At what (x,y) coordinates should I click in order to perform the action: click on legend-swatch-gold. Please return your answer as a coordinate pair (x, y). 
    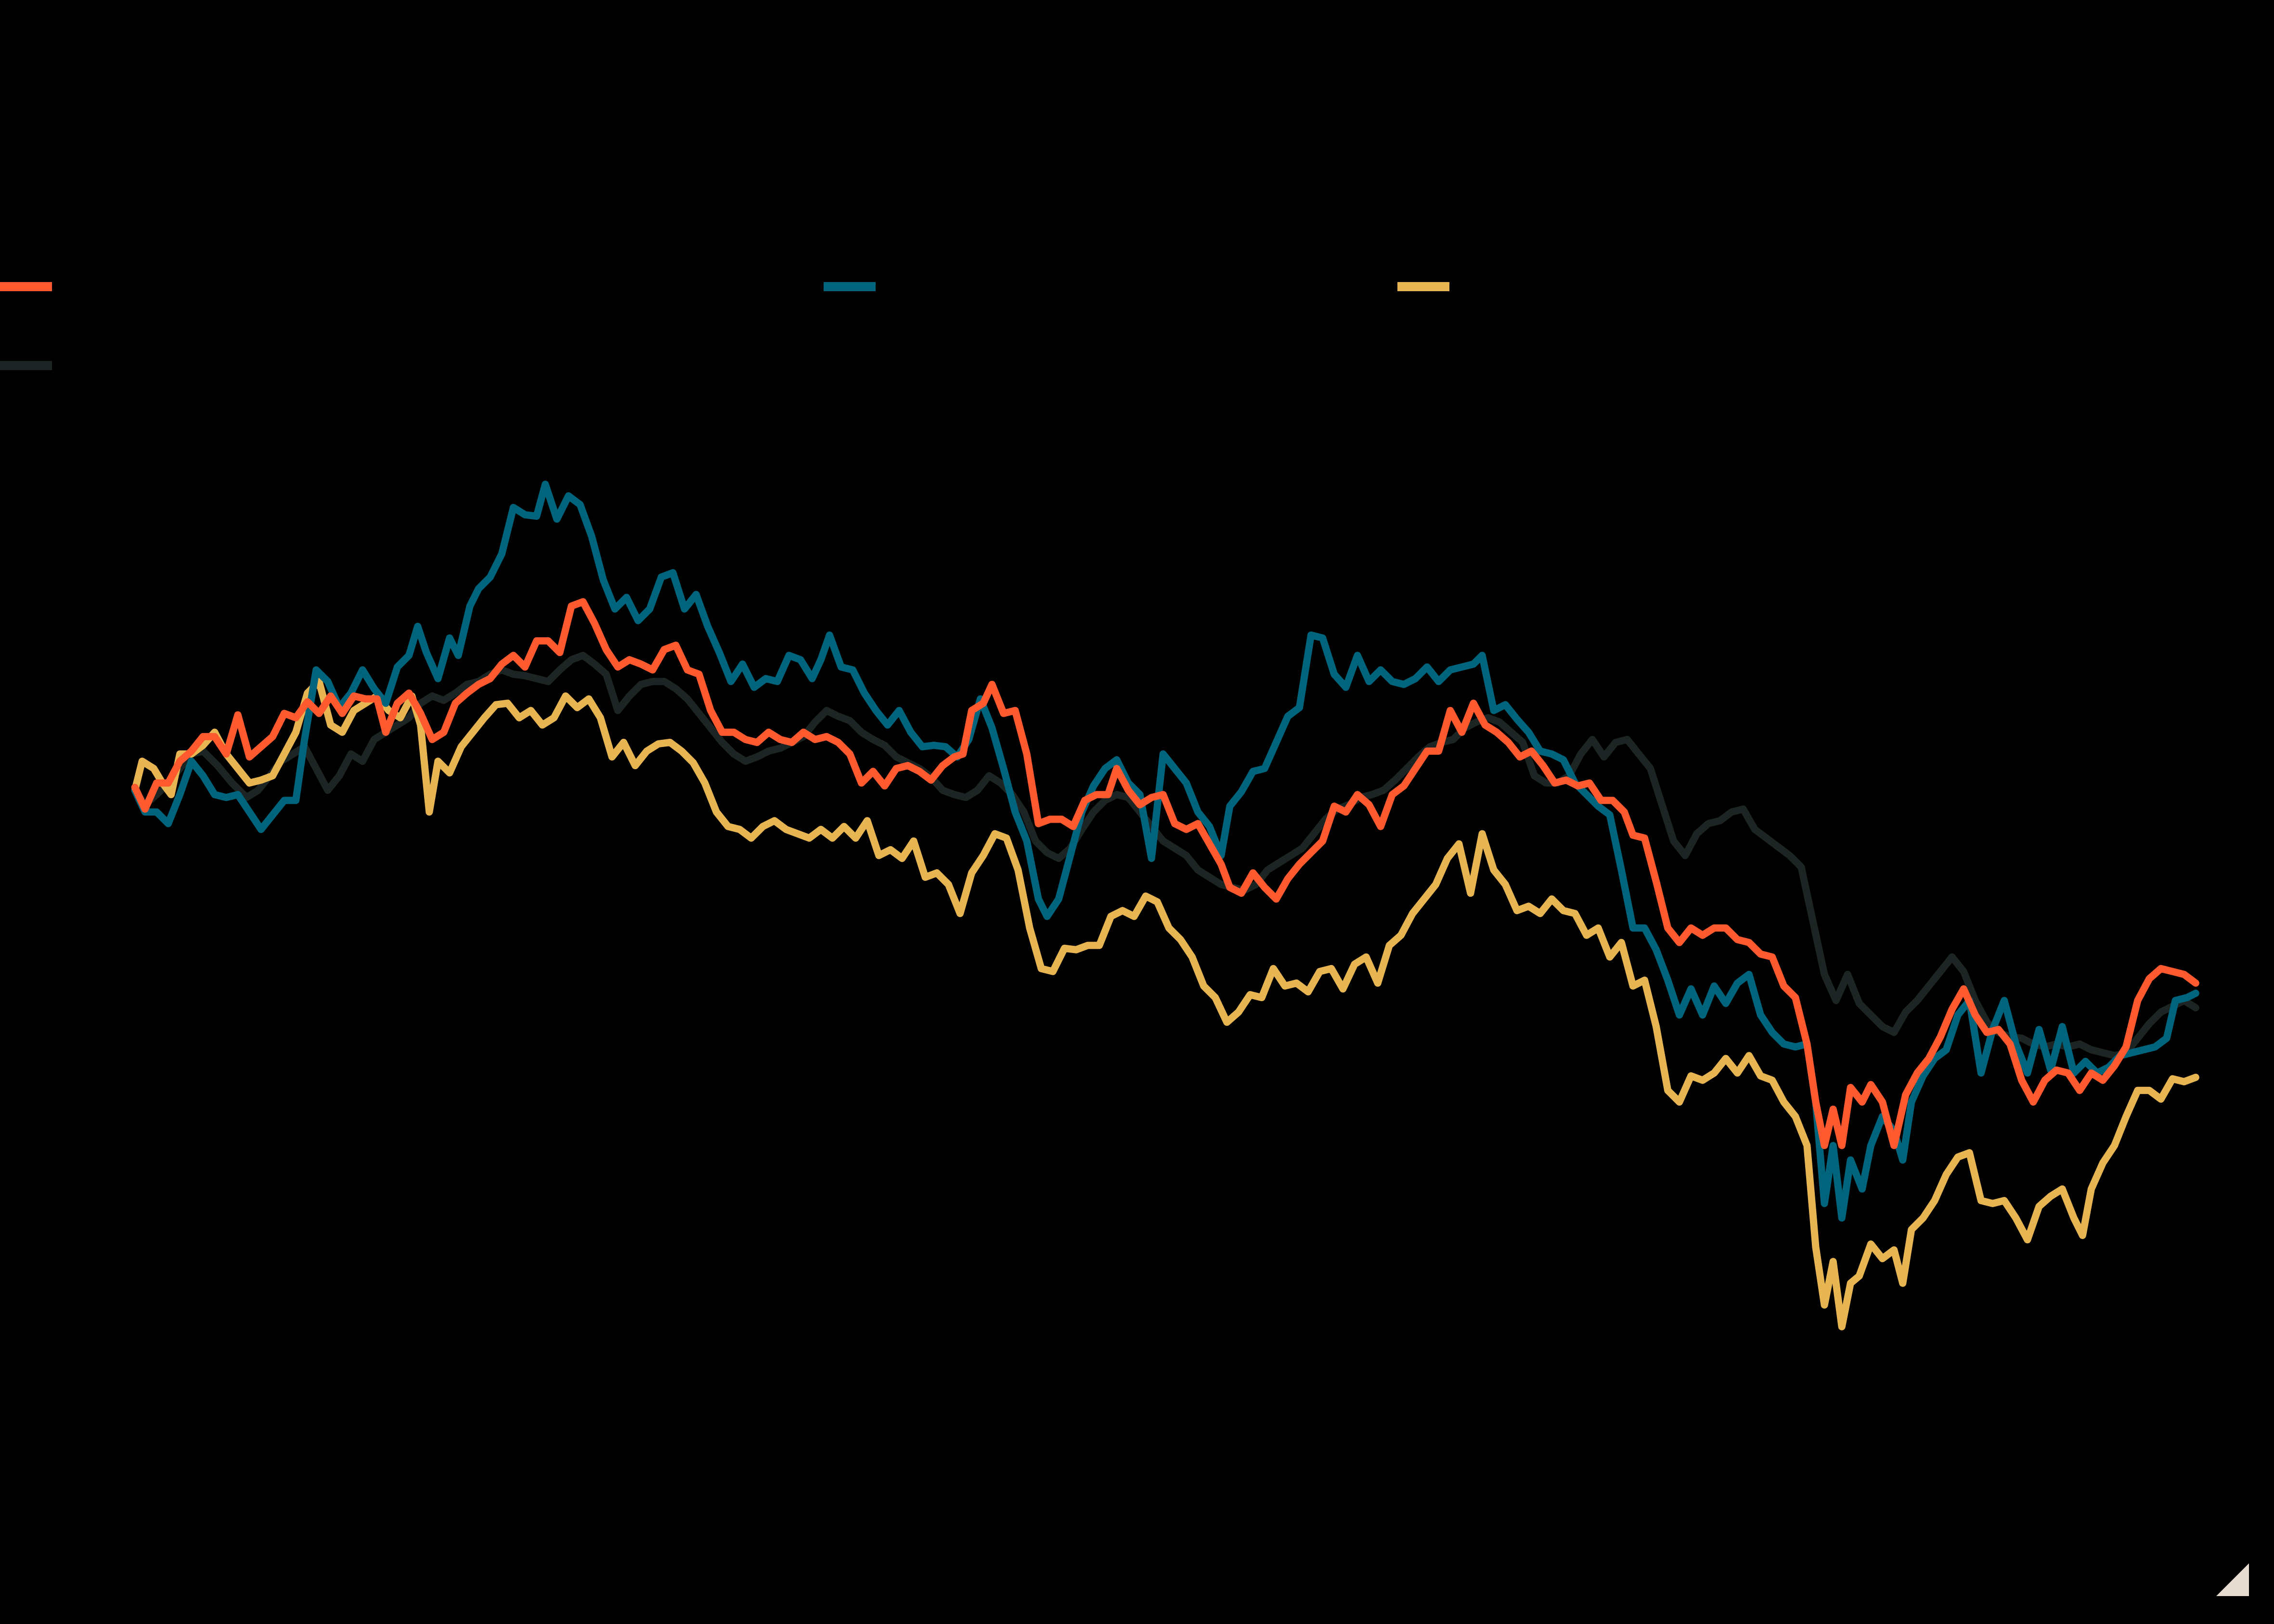
    Looking at the image, I should click on (1423, 286).